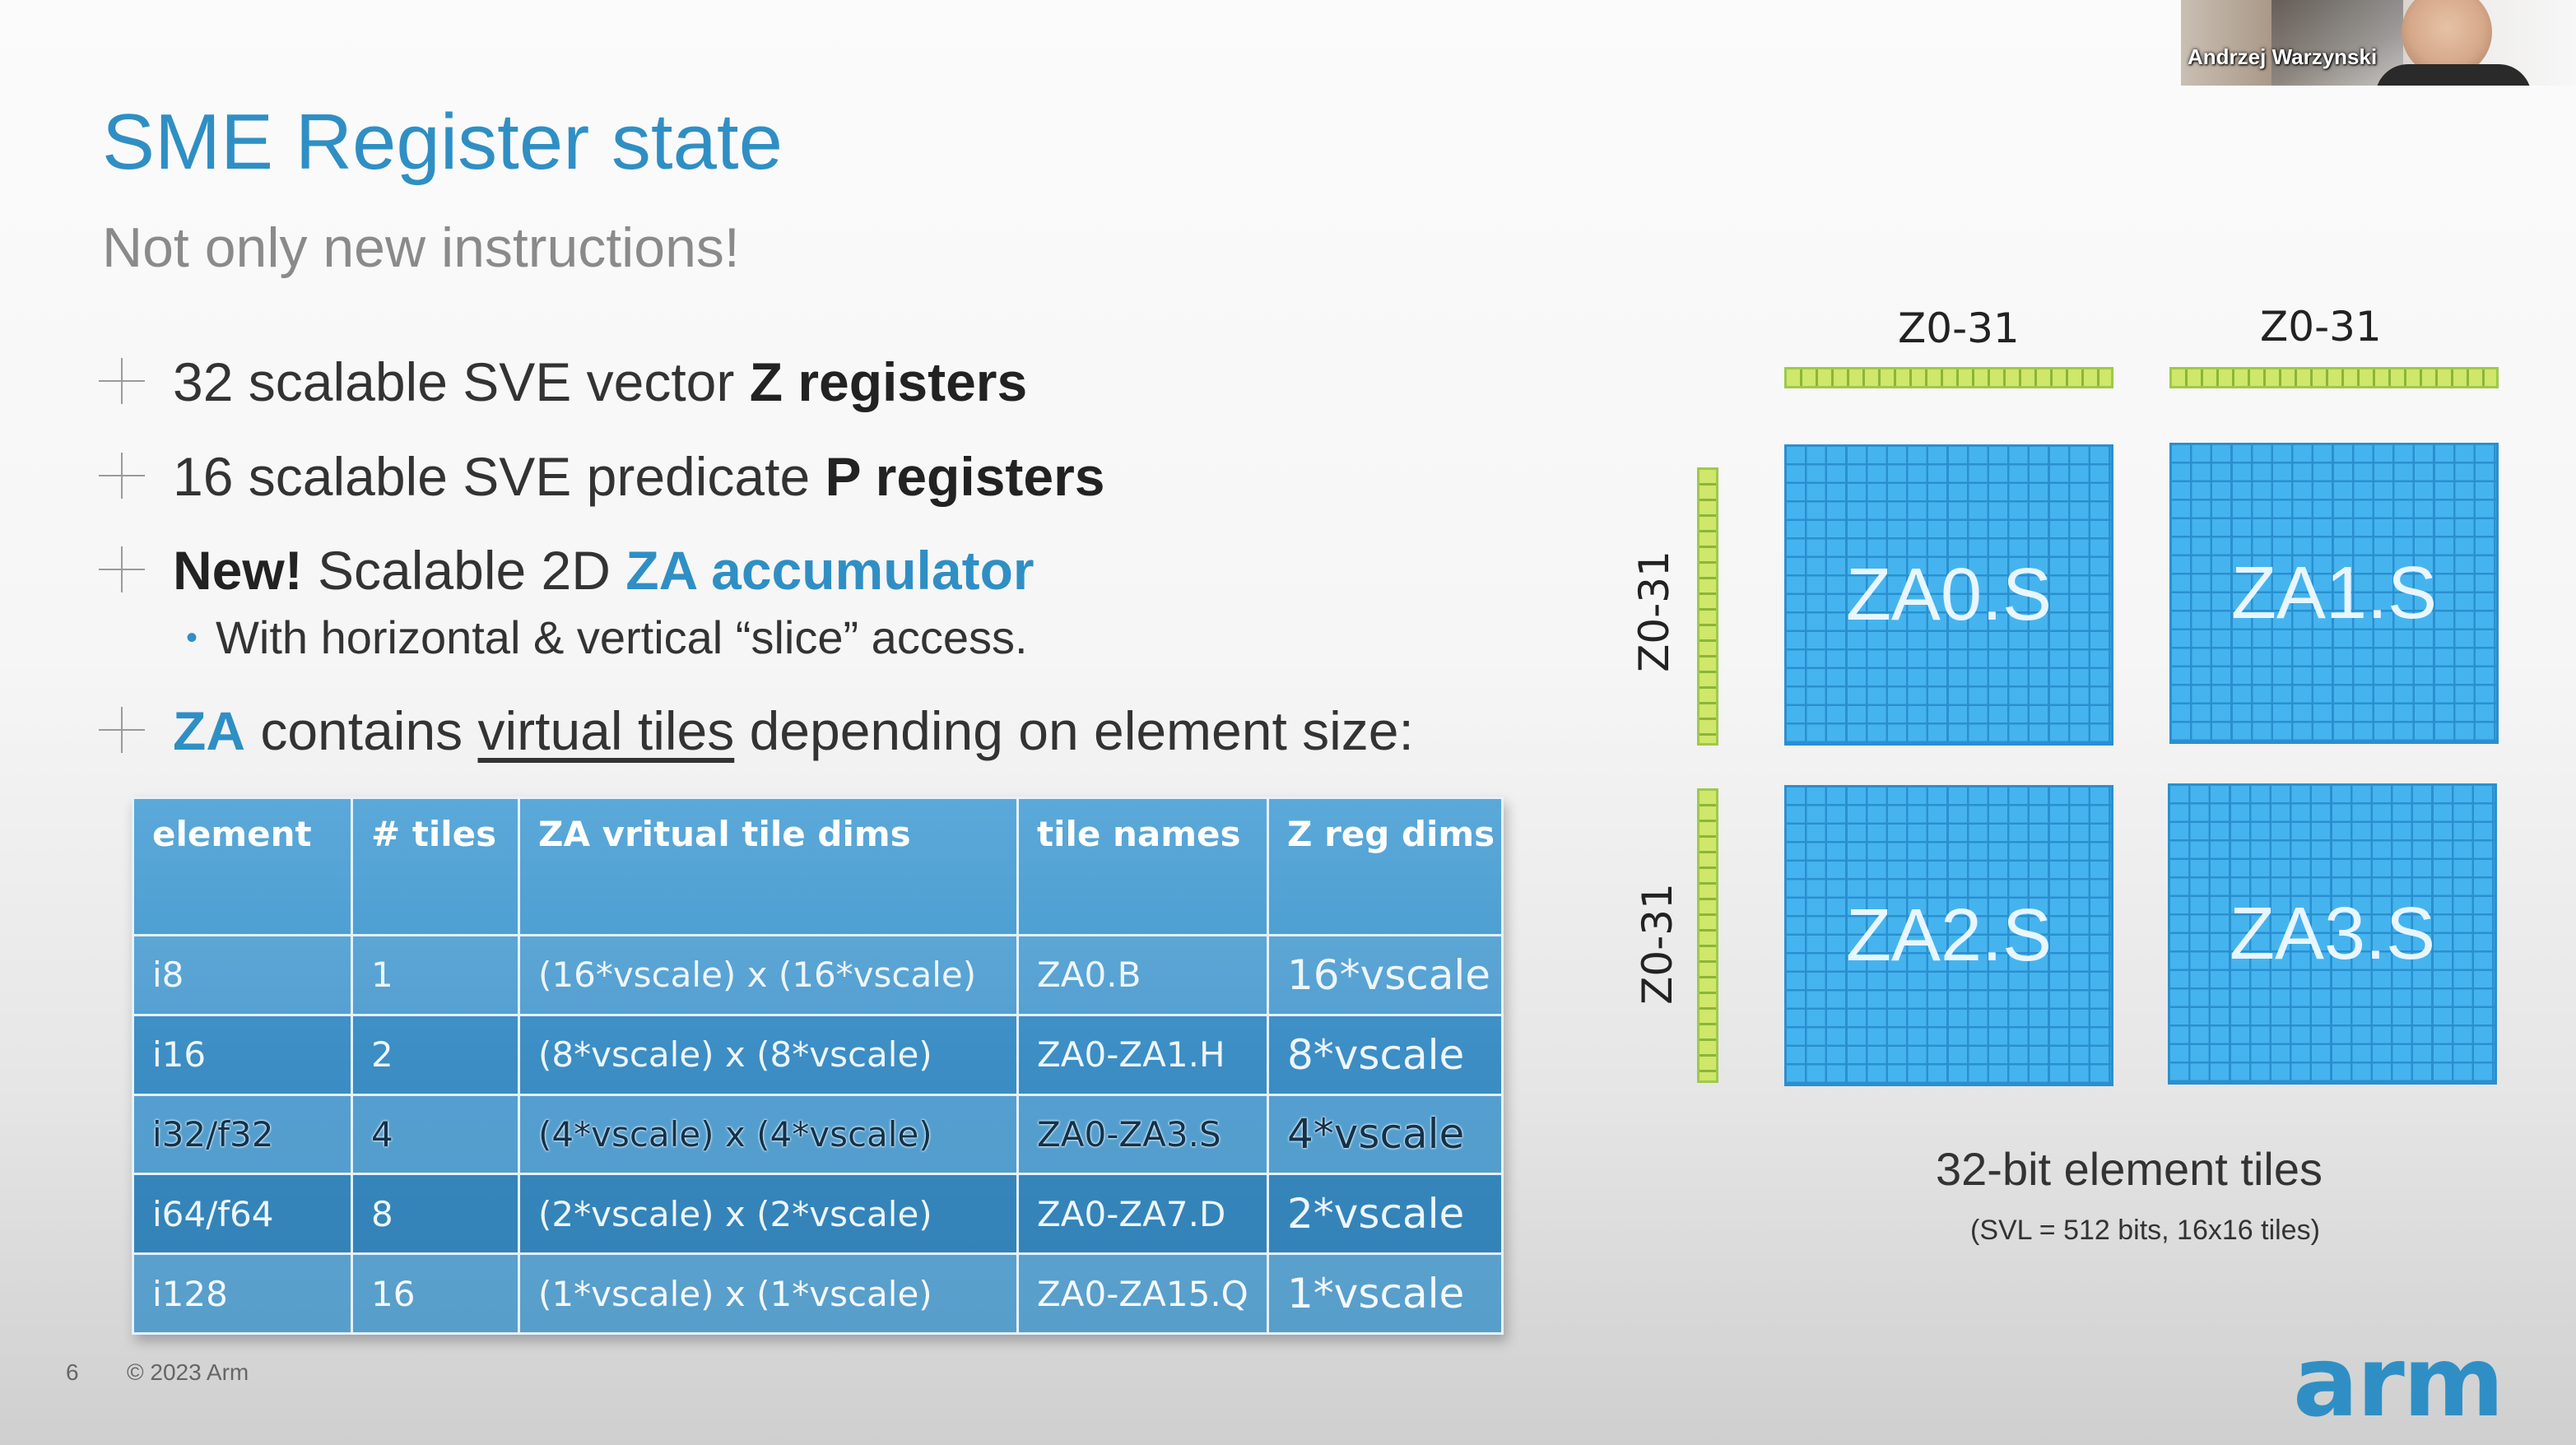 This screenshot has width=2576, height=1445. I want to click on bullet-text: 16 scalable SVE predicate, so click(499, 476).